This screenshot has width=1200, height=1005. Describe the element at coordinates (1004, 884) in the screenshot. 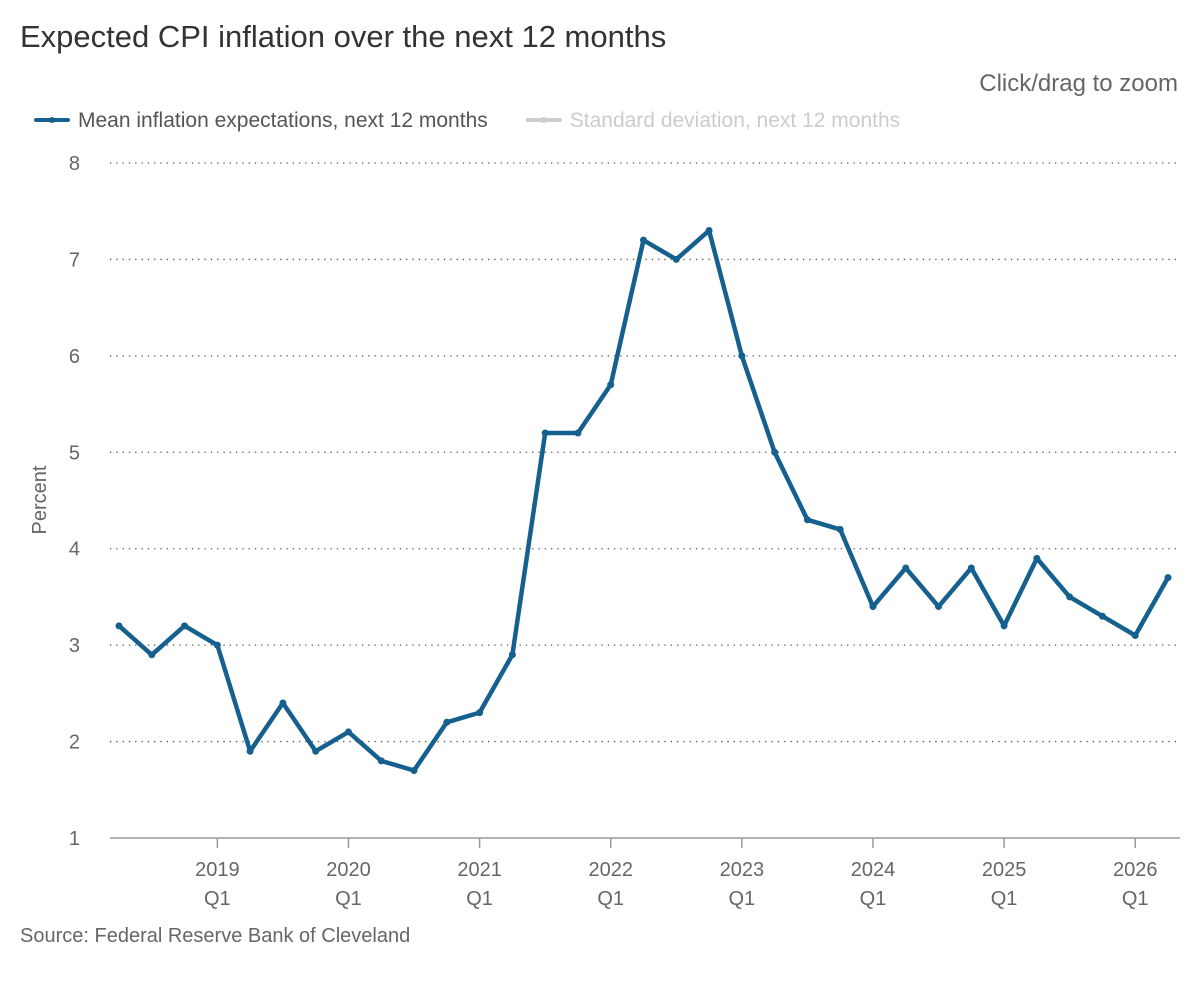

I see `x-tick-label: 2025 Q1` at that location.